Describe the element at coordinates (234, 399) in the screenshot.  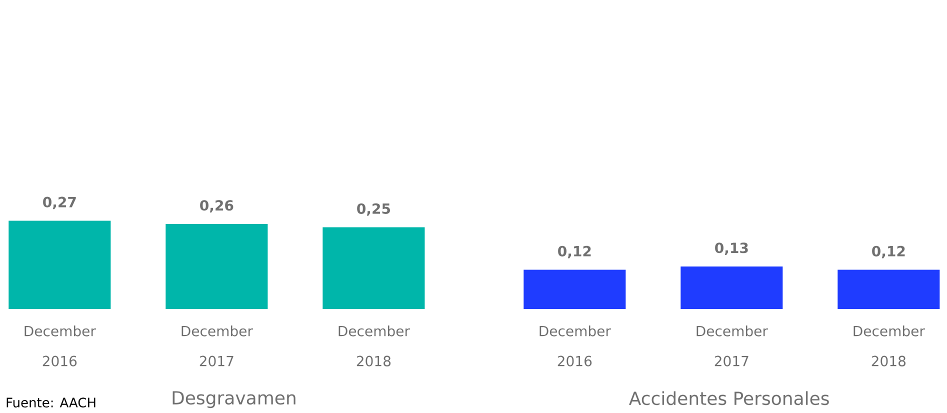
I see `x-axis-title: Desgravamen` at that location.